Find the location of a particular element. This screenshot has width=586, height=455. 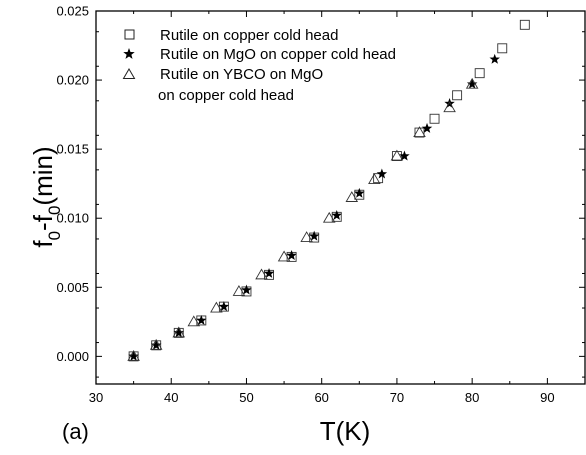

y-axis-title-part-1: f is located at coordinates (43, 244).